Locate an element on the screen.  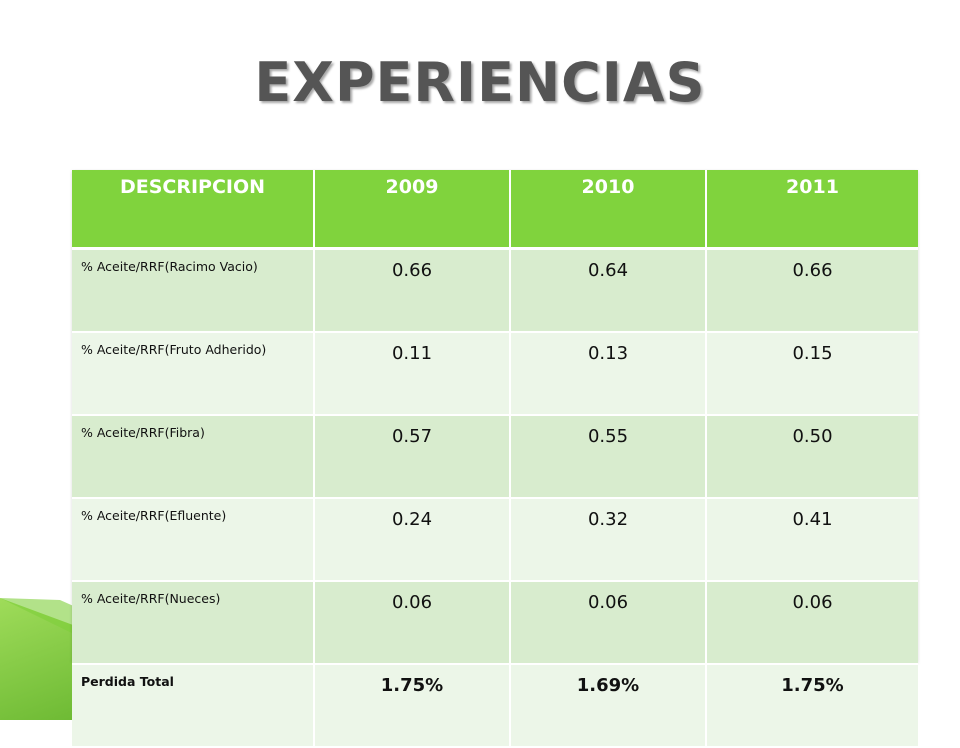
row-label: % Aceite/RRF(Nueces) is located at coordinates (193, 623).